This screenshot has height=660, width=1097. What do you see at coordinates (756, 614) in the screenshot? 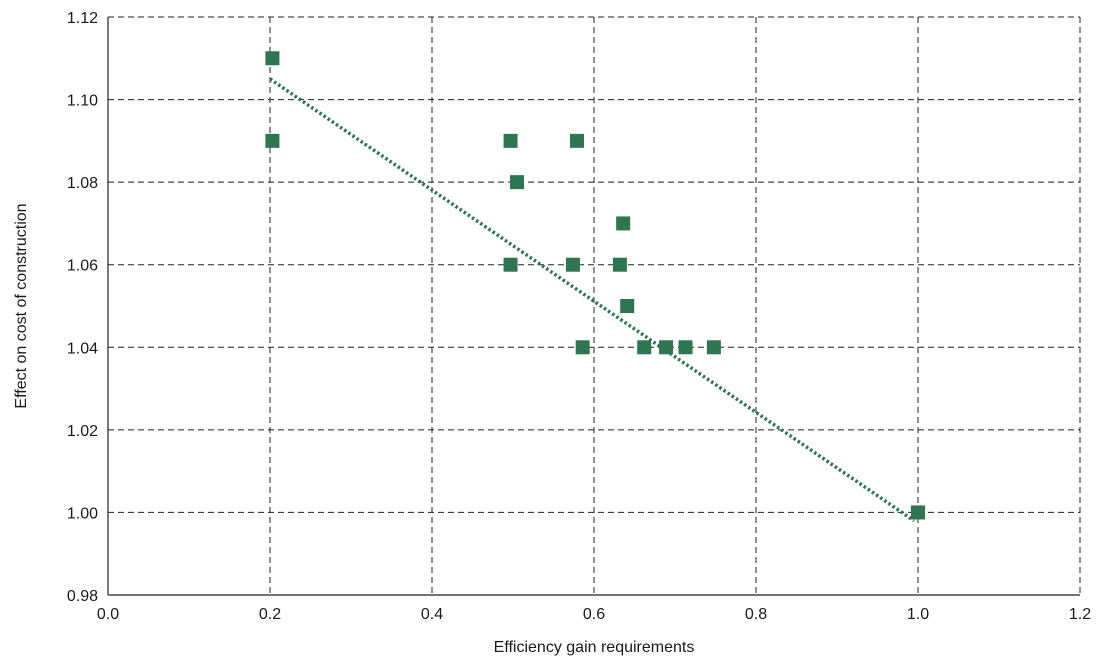
I see `x-tick-label: 0.8` at bounding box center [756, 614].